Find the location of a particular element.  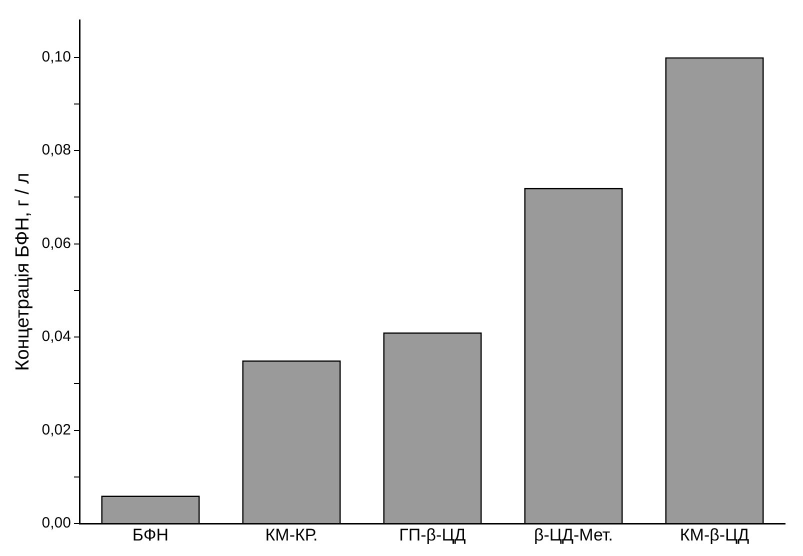

x-tick-label: ГП-β-ЦД is located at coordinates (432, 534).